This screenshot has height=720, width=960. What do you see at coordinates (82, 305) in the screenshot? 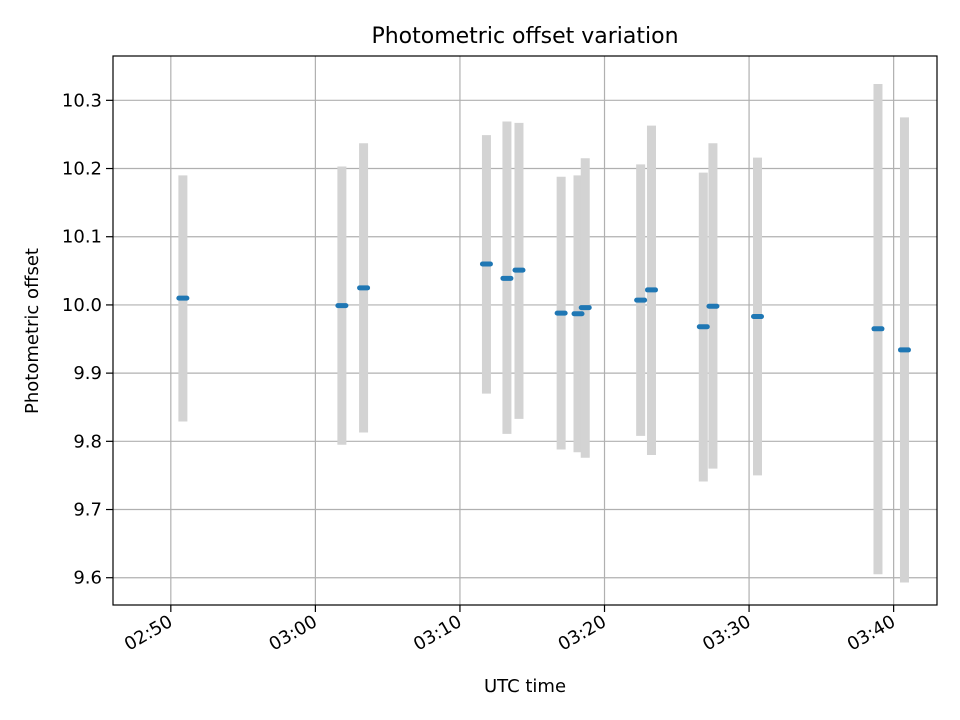
I see `y-tick-label: 10.0` at bounding box center [82, 305].